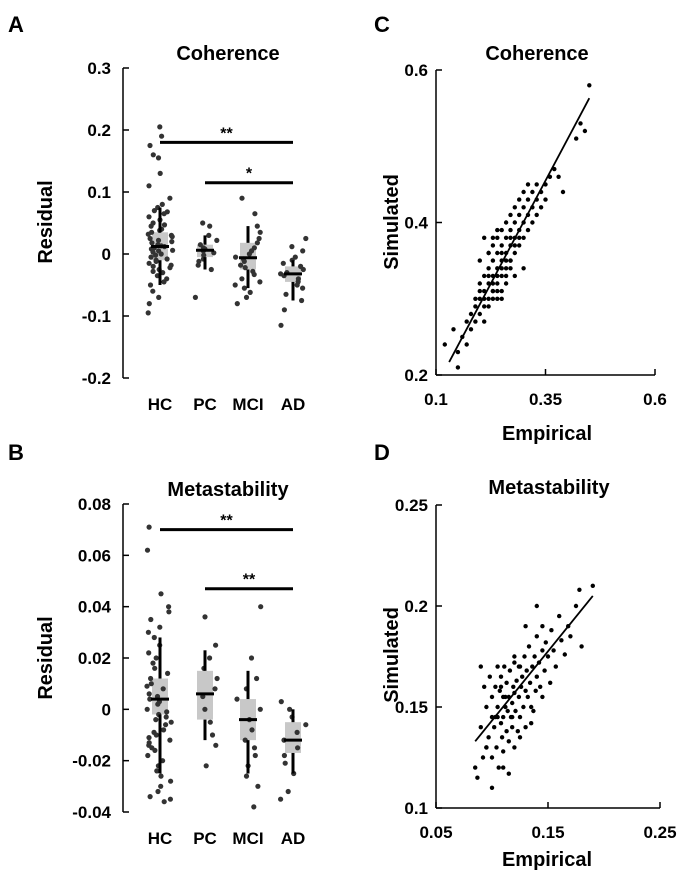 This screenshot has height=875, width=691. What do you see at coordinates (205, 404) in the screenshot?
I see `x-tick-label-pc: PC` at bounding box center [205, 404].